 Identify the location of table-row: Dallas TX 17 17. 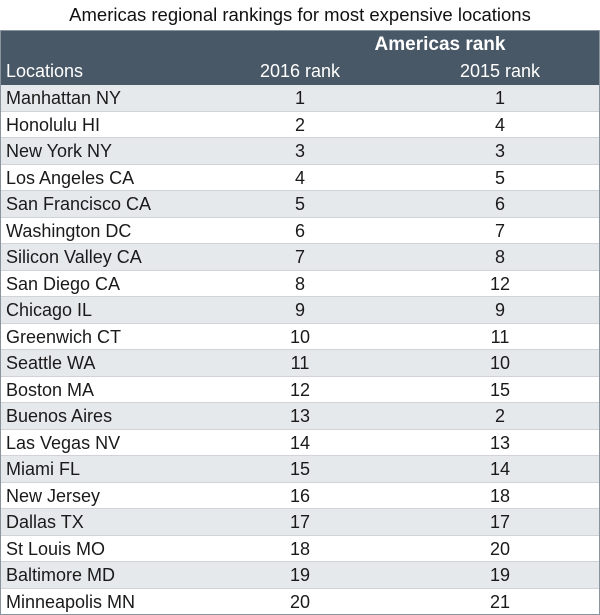
(300, 522).